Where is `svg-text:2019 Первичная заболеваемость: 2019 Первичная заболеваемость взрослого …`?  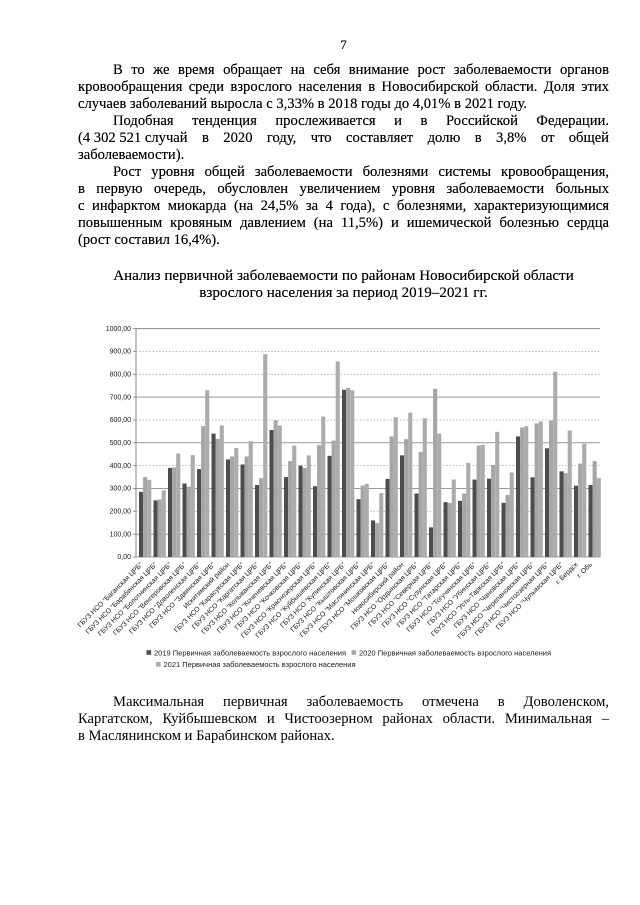
svg-text:2019 Первичная заболеваемость: 2019 Первичная заболеваемость взрослого … is located at coordinates (250, 652).